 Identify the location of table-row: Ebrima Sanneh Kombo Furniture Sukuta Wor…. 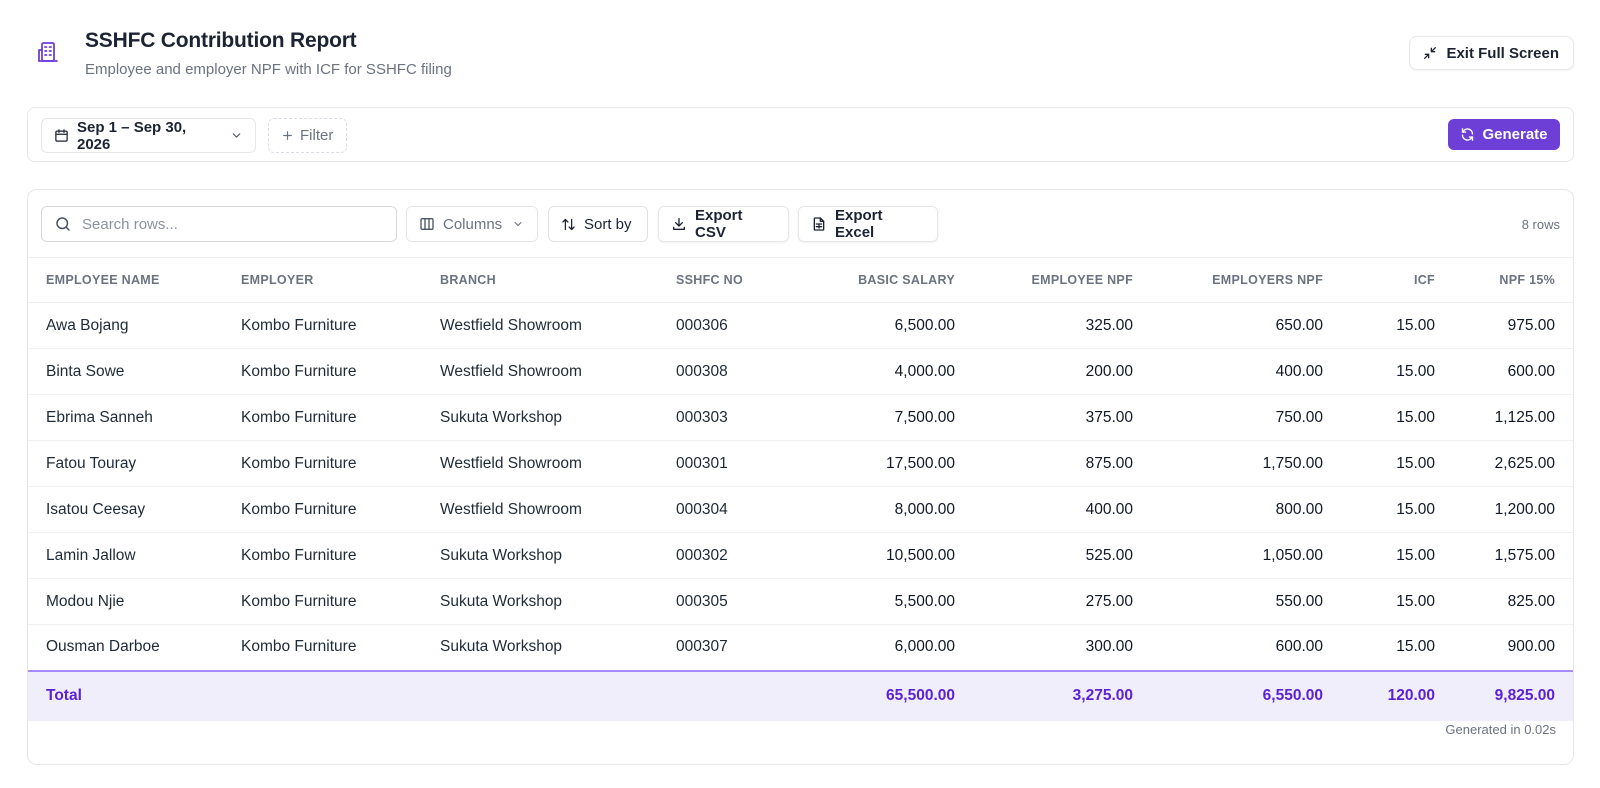
(800, 417).